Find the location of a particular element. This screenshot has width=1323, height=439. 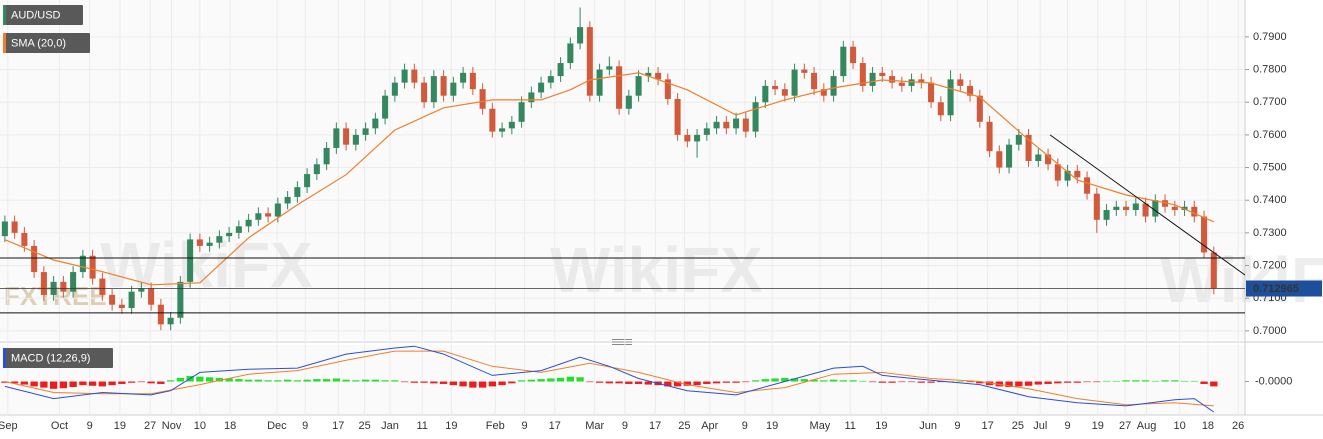

legend-label: AUD/USD is located at coordinates (36, 15).